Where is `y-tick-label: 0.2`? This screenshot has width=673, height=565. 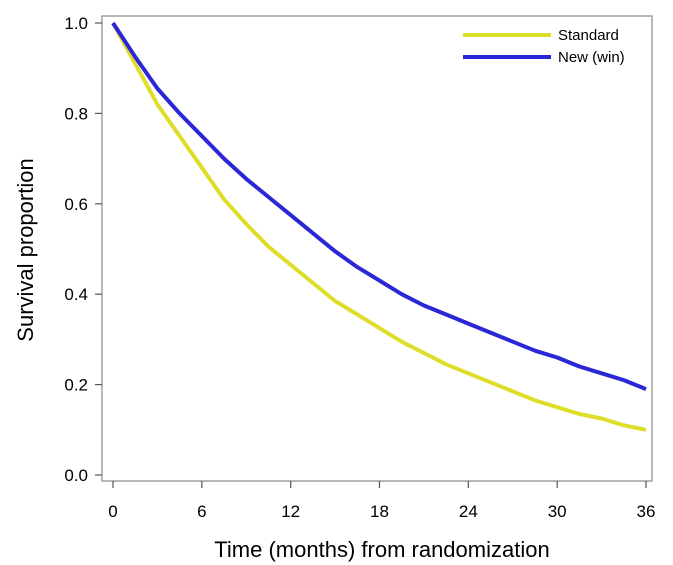
y-tick-label: 0.2 is located at coordinates (76, 385).